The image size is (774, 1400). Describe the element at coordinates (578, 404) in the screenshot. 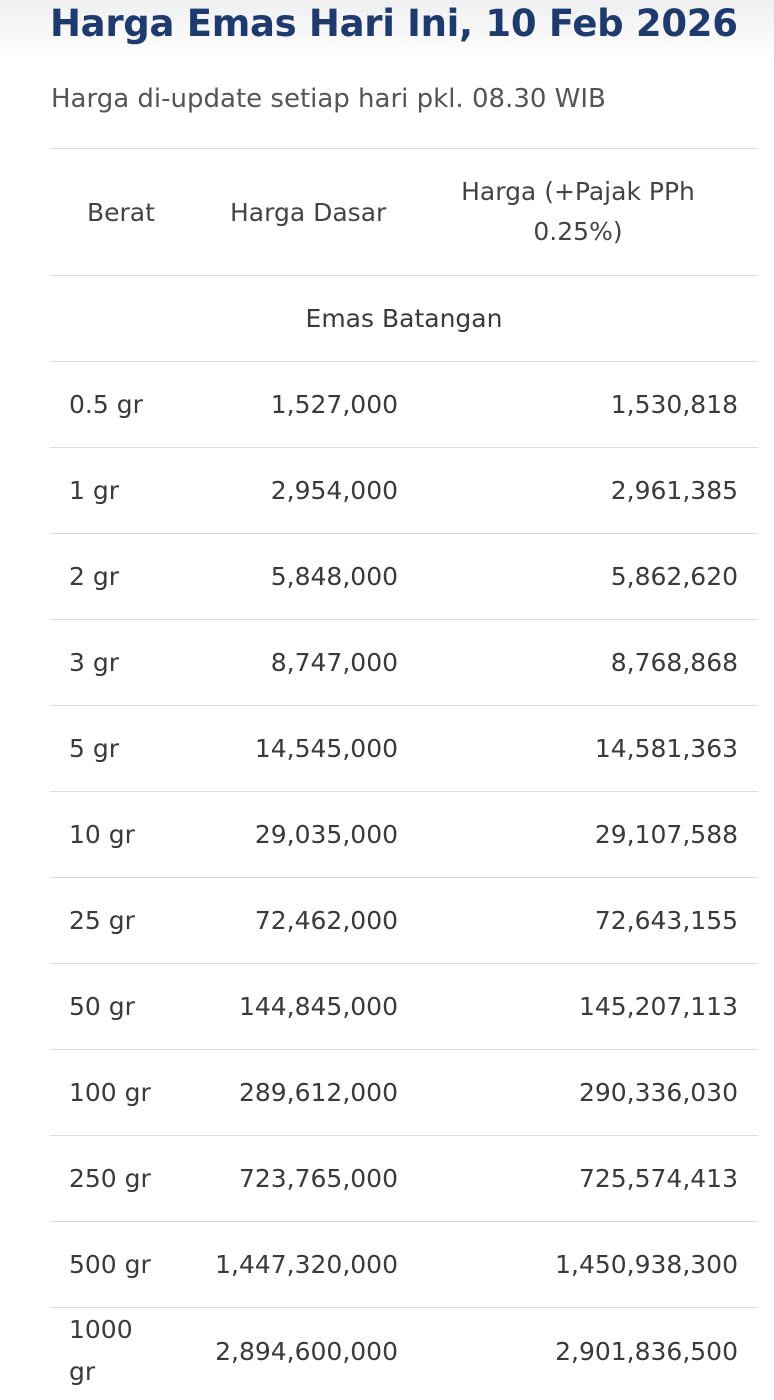

I see `cell-harga-pajak: 1,530,818` at that location.